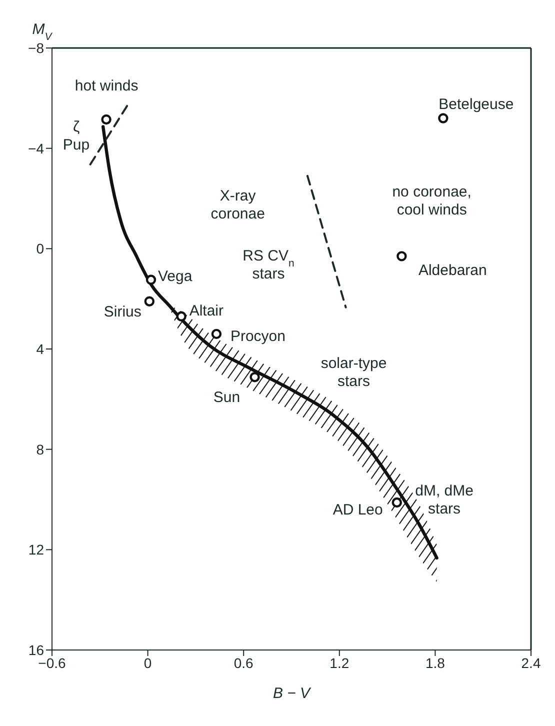 The image size is (555, 726). Describe the element at coordinates (106, 85) in the screenshot. I see `annotation: hot winds` at that location.